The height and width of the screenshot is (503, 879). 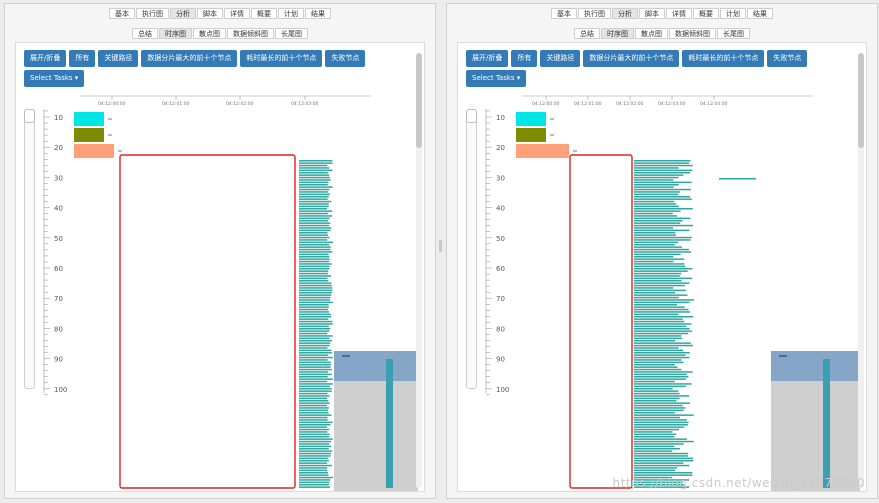 I want to click on task-label-marker, so click(x=120, y=151).